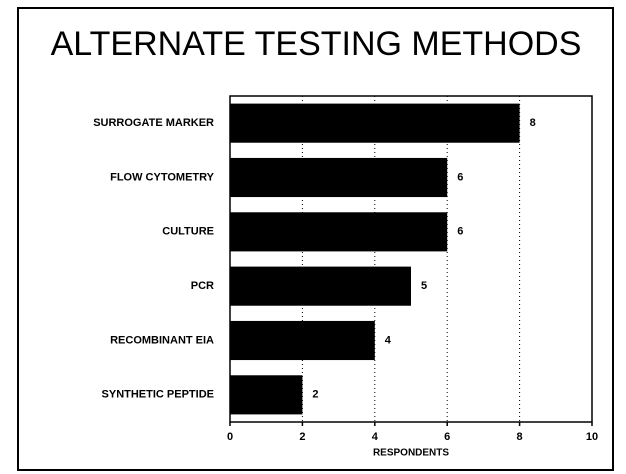 This screenshot has width=626, height=474. I want to click on value-label: 4, so click(388, 340).